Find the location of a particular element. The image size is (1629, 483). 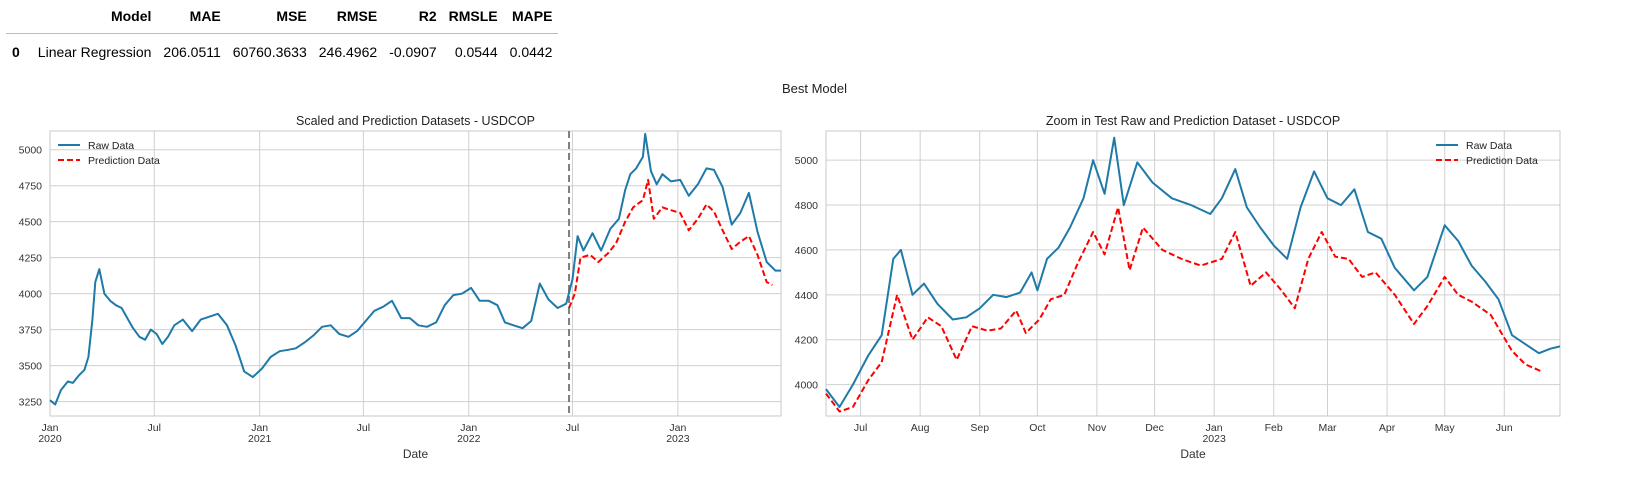

cell-r2: -0.0907 is located at coordinates (413, 52).